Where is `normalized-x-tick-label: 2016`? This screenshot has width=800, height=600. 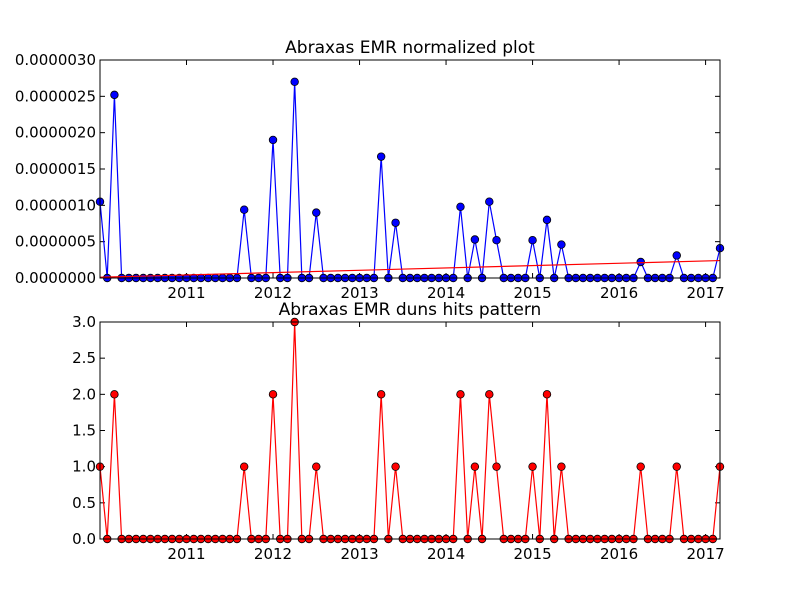
normalized-x-tick-label: 2016 is located at coordinates (619, 293).